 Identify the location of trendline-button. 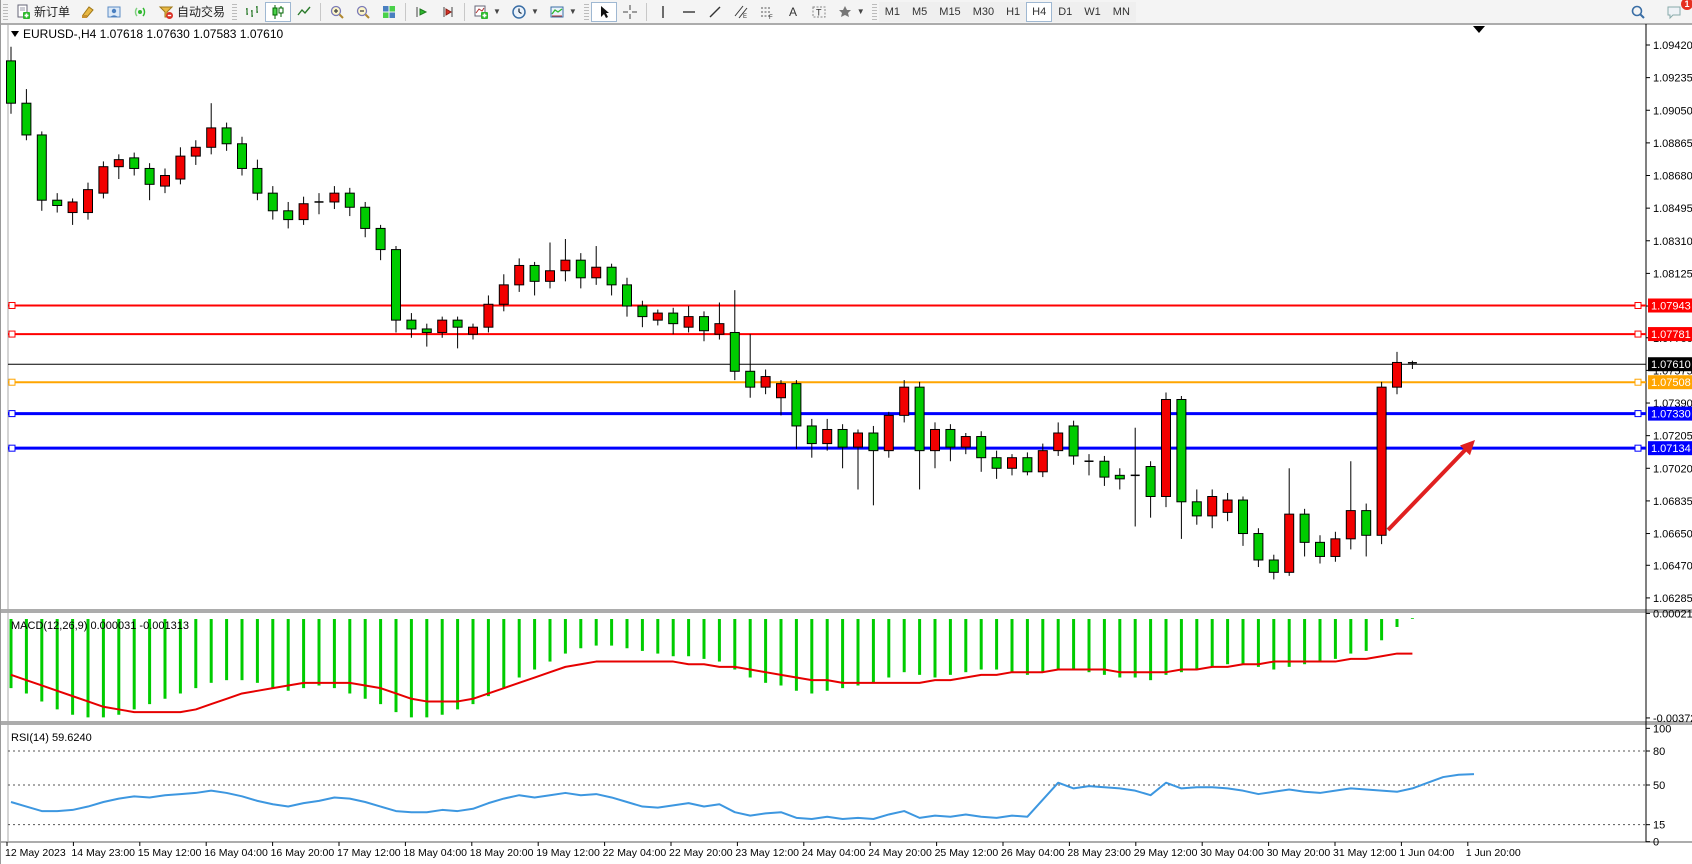
(715, 12).